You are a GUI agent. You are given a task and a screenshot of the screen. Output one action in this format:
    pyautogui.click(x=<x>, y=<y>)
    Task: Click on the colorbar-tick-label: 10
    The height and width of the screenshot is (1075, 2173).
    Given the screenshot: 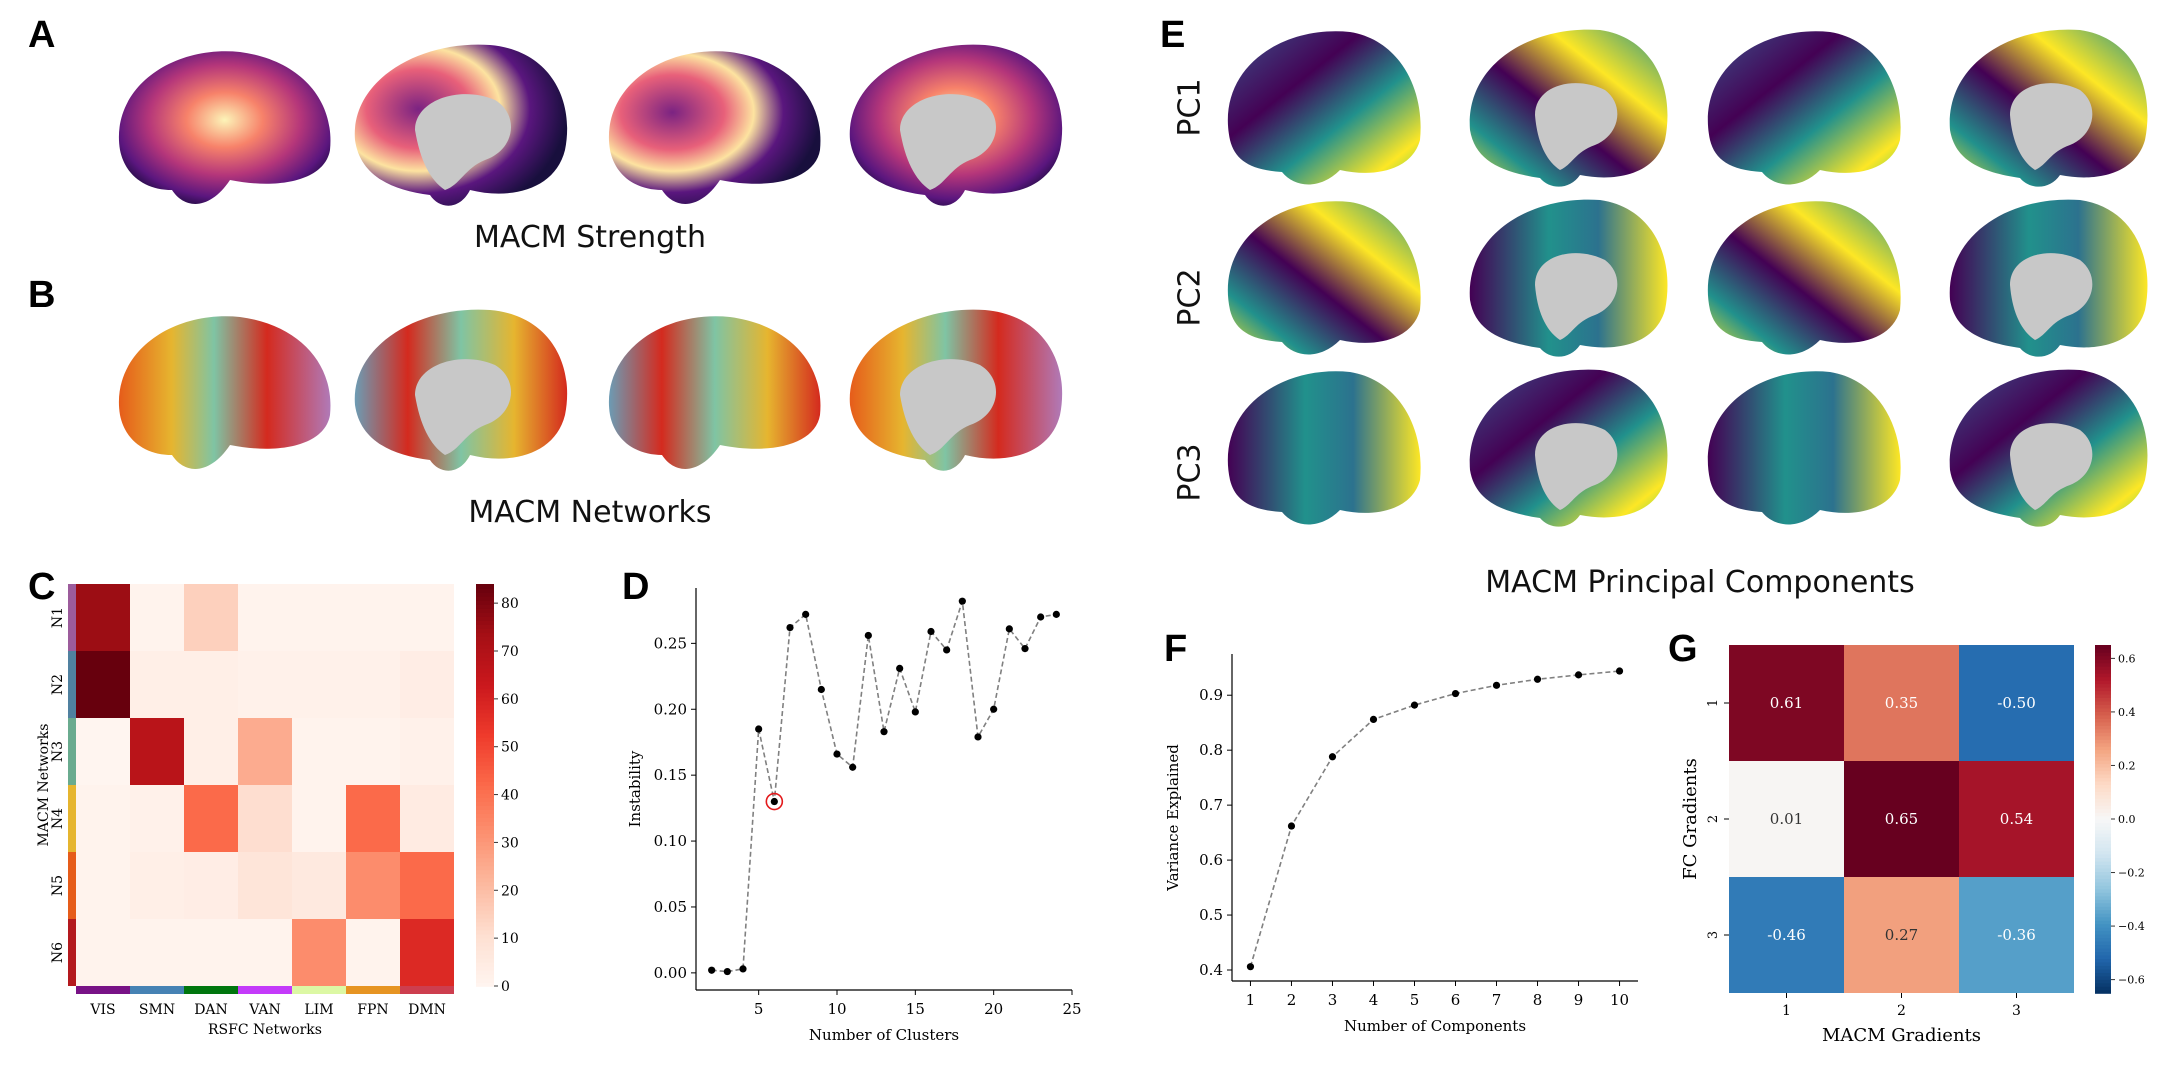 What is the action you would take?
    pyautogui.click(x=510, y=939)
    